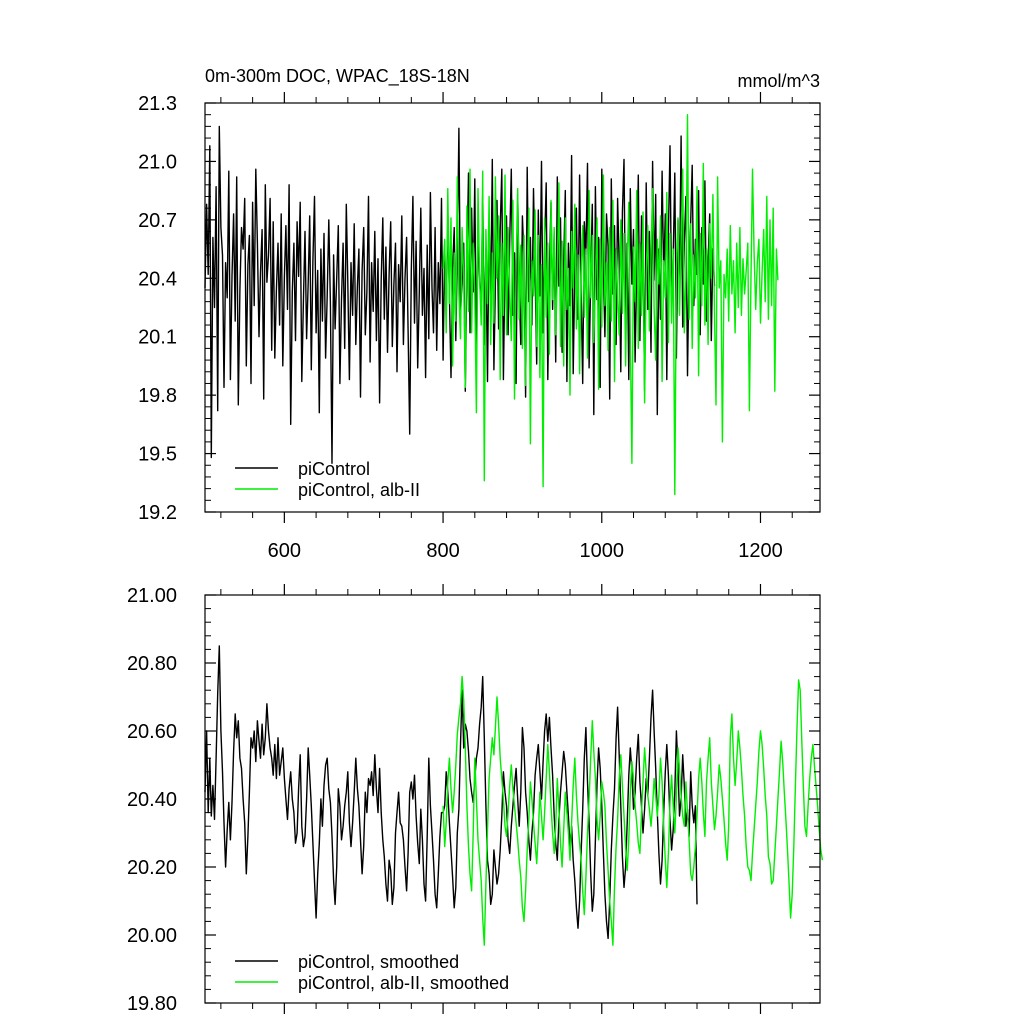  Describe the element at coordinates (152, 1004) in the screenshot. I see `bottom-ytick-label-0: 19.80` at that location.